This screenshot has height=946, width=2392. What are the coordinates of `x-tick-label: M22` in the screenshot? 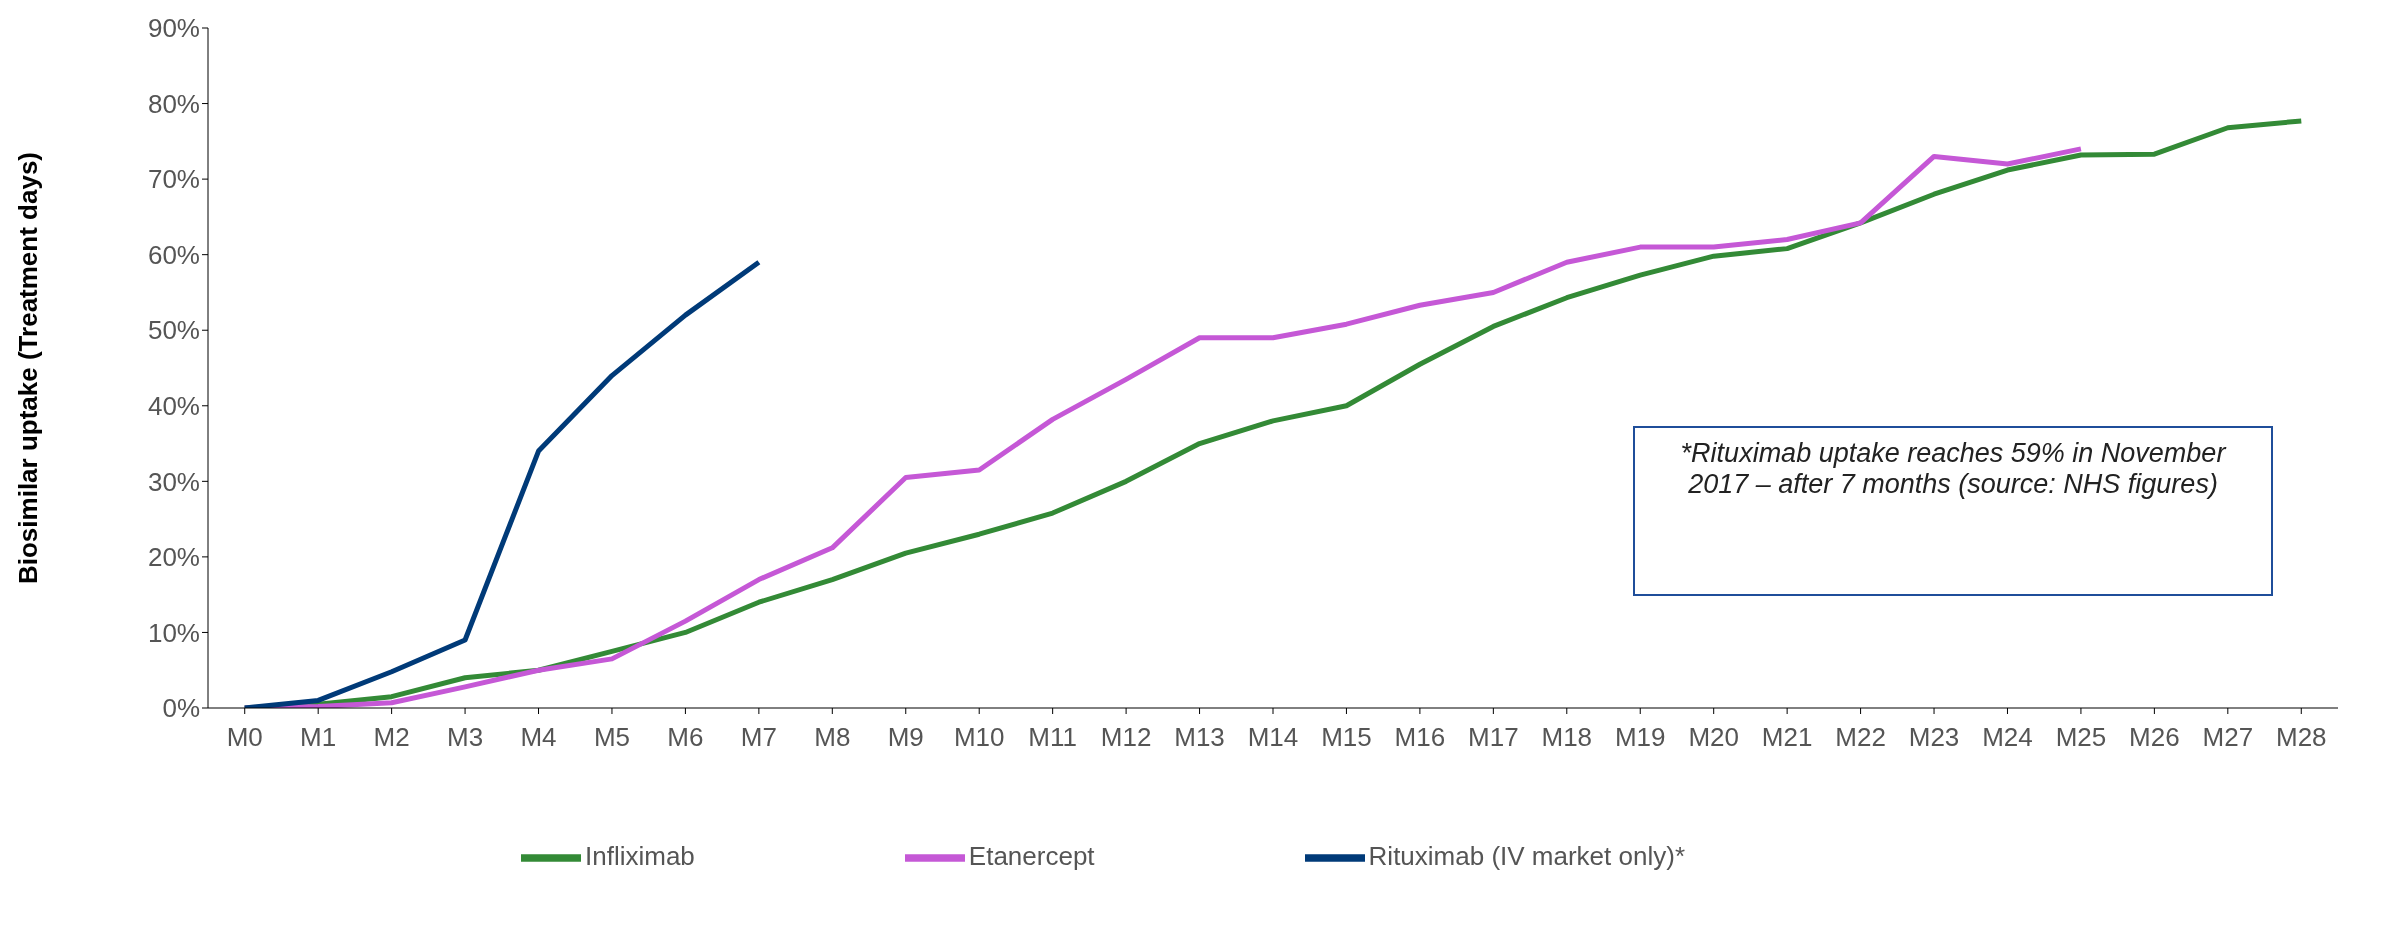 It's located at (1860, 737).